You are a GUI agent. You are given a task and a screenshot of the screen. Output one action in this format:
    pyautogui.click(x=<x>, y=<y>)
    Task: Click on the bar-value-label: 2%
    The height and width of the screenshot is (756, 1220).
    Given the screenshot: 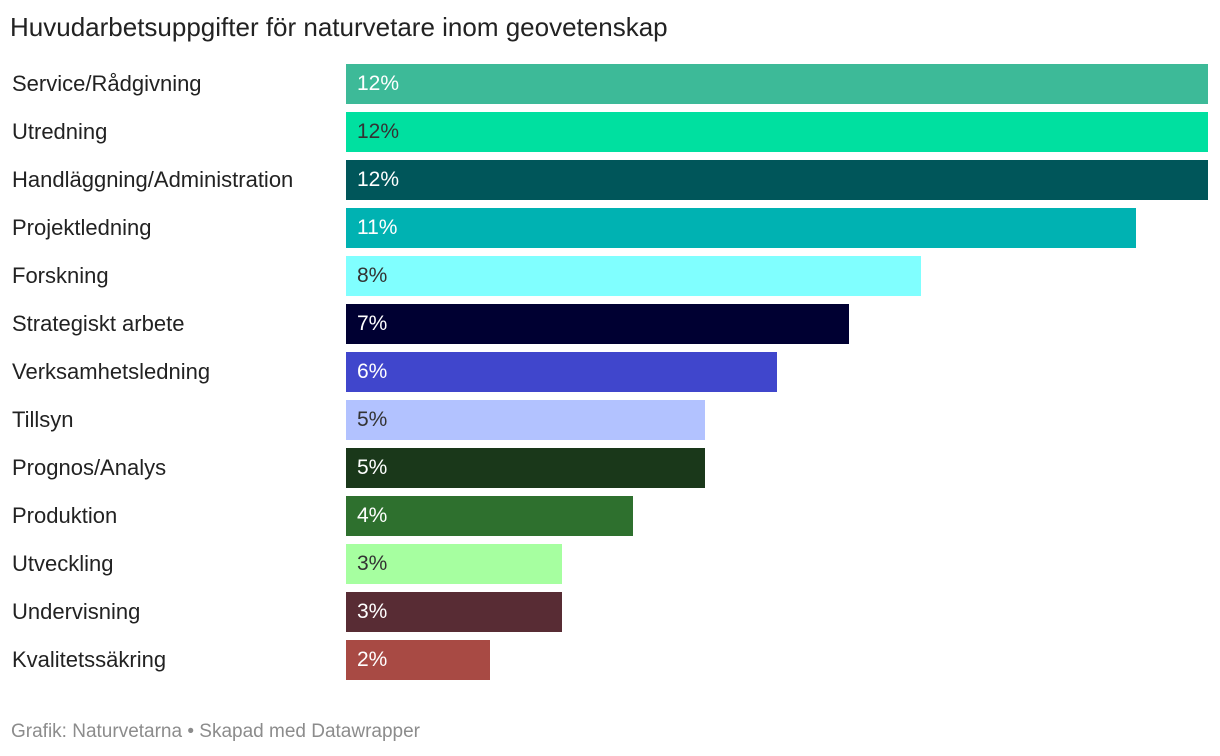 What is the action you would take?
    pyautogui.click(x=372, y=659)
    